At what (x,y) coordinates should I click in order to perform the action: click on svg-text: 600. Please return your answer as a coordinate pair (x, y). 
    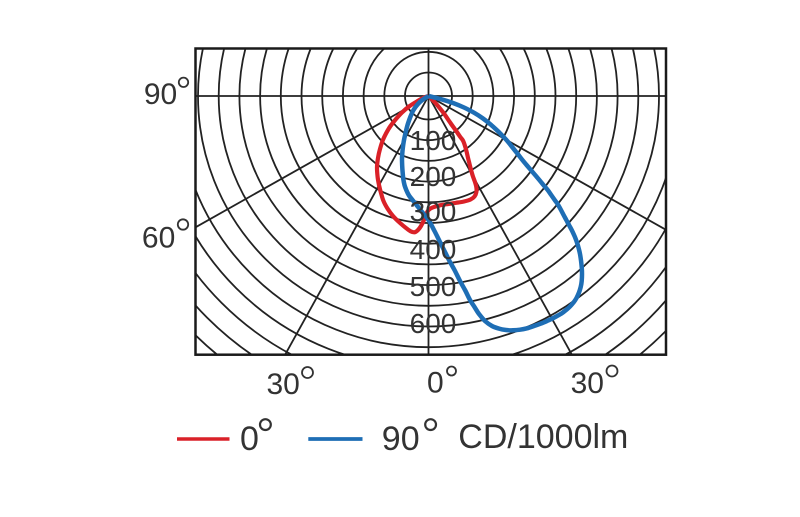
    Looking at the image, I should click on (433, 323).